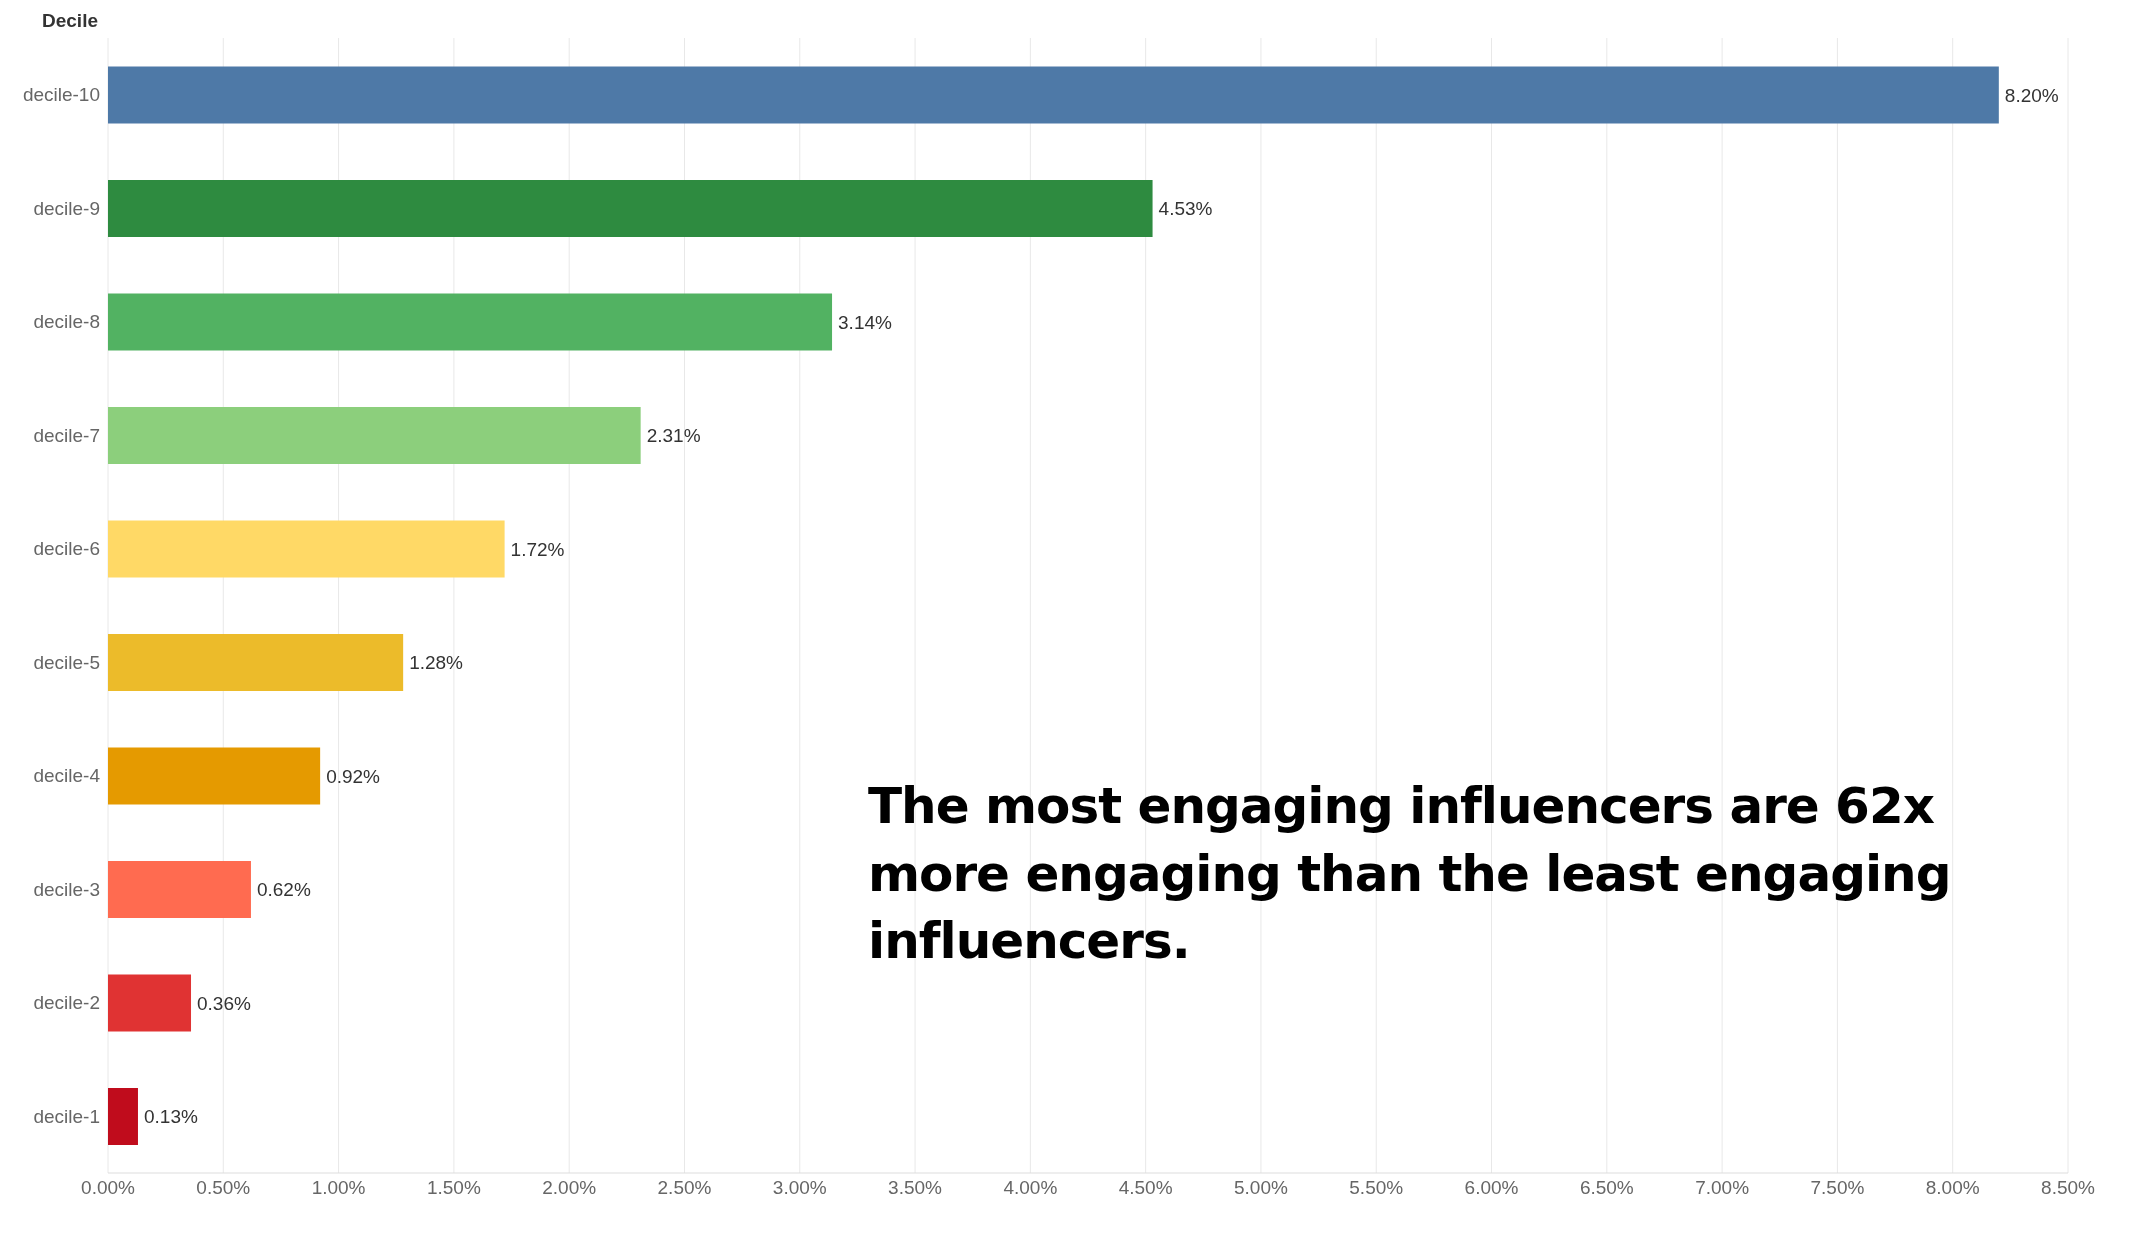 The width and height of the screenshot is (2152, 1233). What do you see at coordinates (684, 1188) in the screenshot?
I see `x-tick-label: 2.50%` at bounding box center [684, 1188].